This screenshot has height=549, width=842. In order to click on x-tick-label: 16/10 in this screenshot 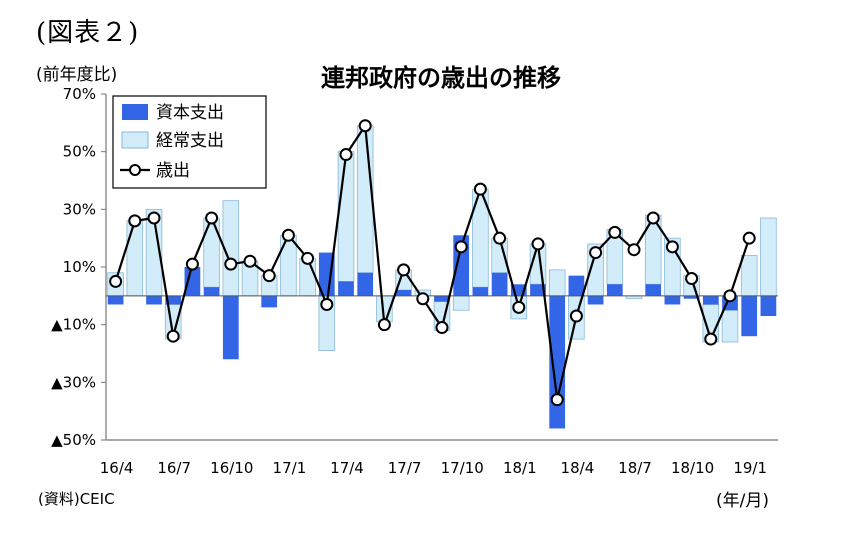, I will do `click(231, 468)`.